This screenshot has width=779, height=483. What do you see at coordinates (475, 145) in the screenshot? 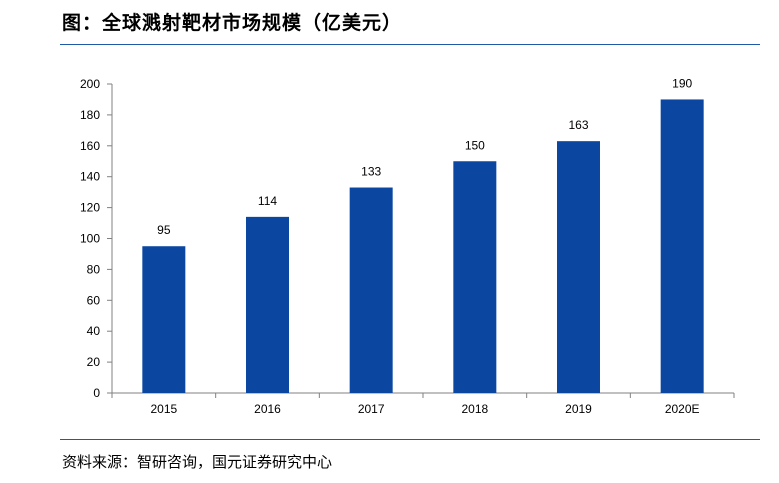
I see `data-label: 150` at bounding box center [475, 145].